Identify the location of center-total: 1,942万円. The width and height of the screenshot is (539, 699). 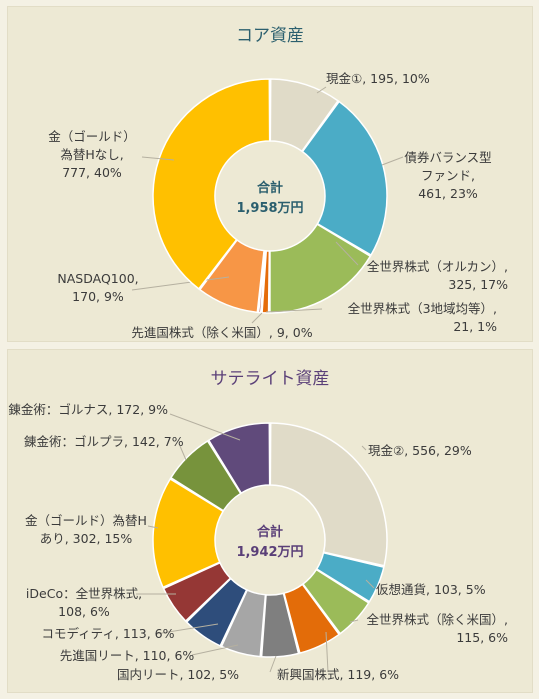
(269, 552).